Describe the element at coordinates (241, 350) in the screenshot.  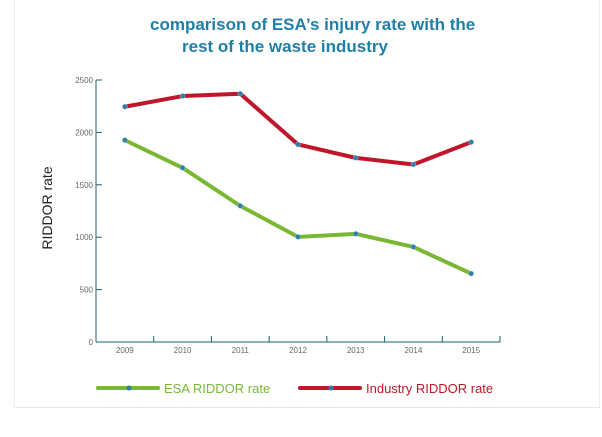
I see `x-tick-label: 2011` at that location.